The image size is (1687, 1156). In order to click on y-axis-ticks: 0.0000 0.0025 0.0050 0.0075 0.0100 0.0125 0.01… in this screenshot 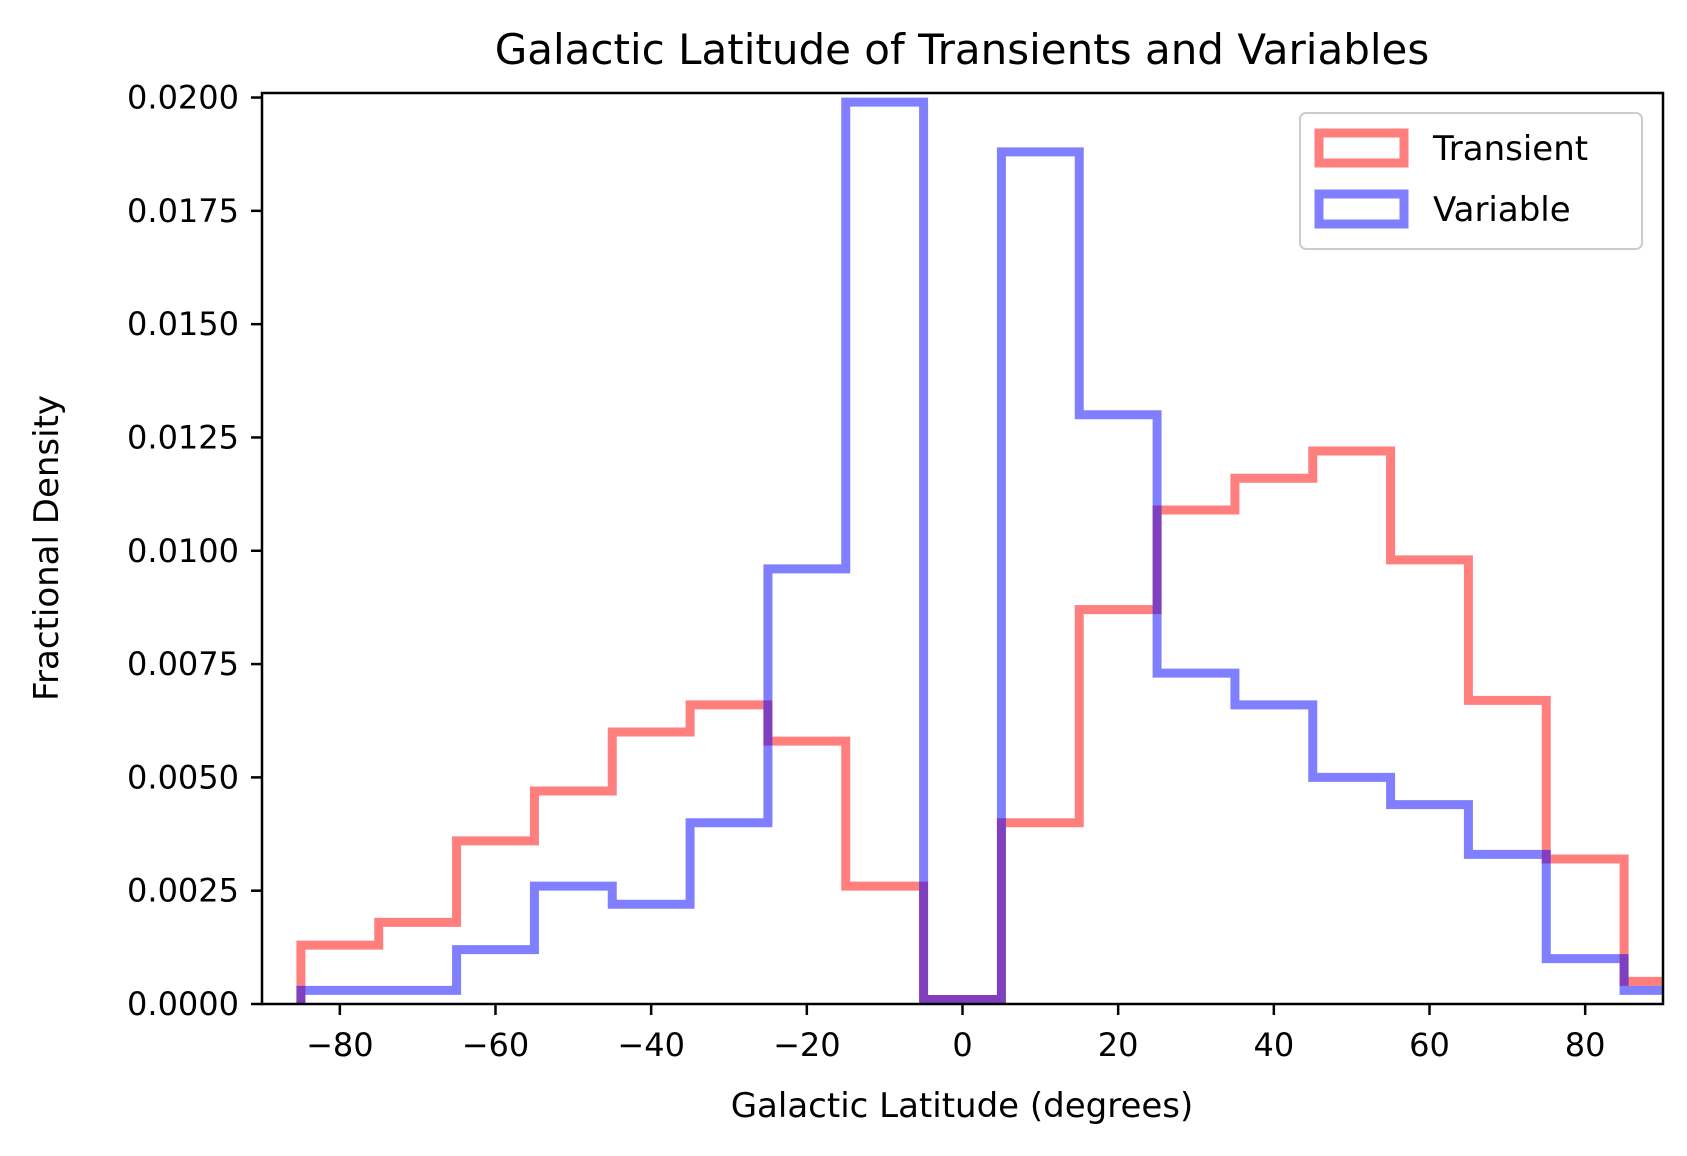, I will do `click(194, 551)`.